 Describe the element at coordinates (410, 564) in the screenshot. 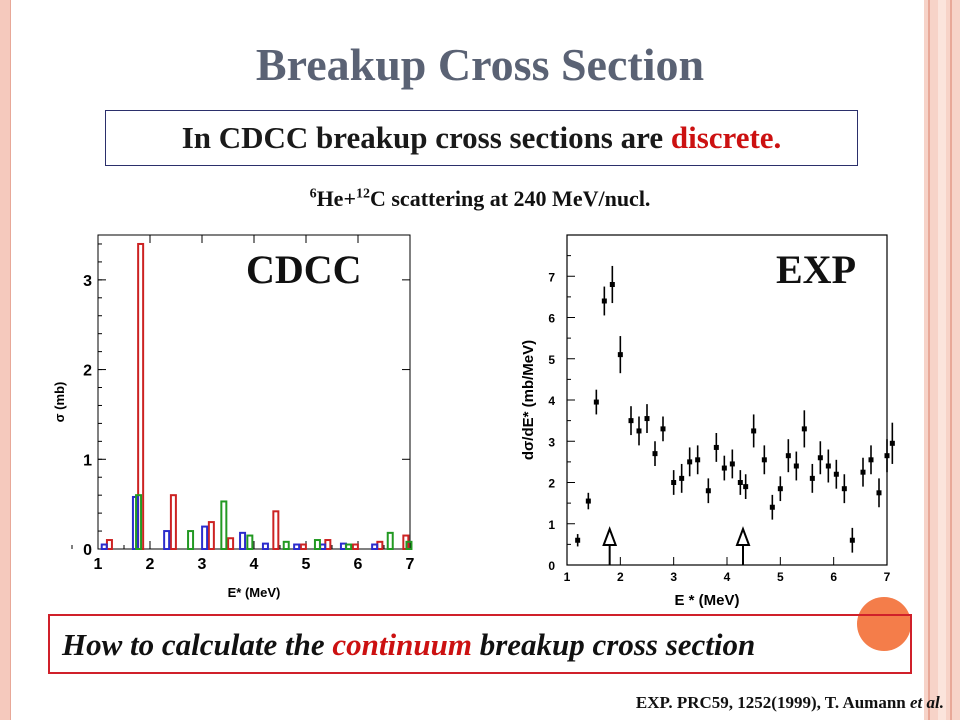

I see `cdcc-xtick-label: 7` at that location.